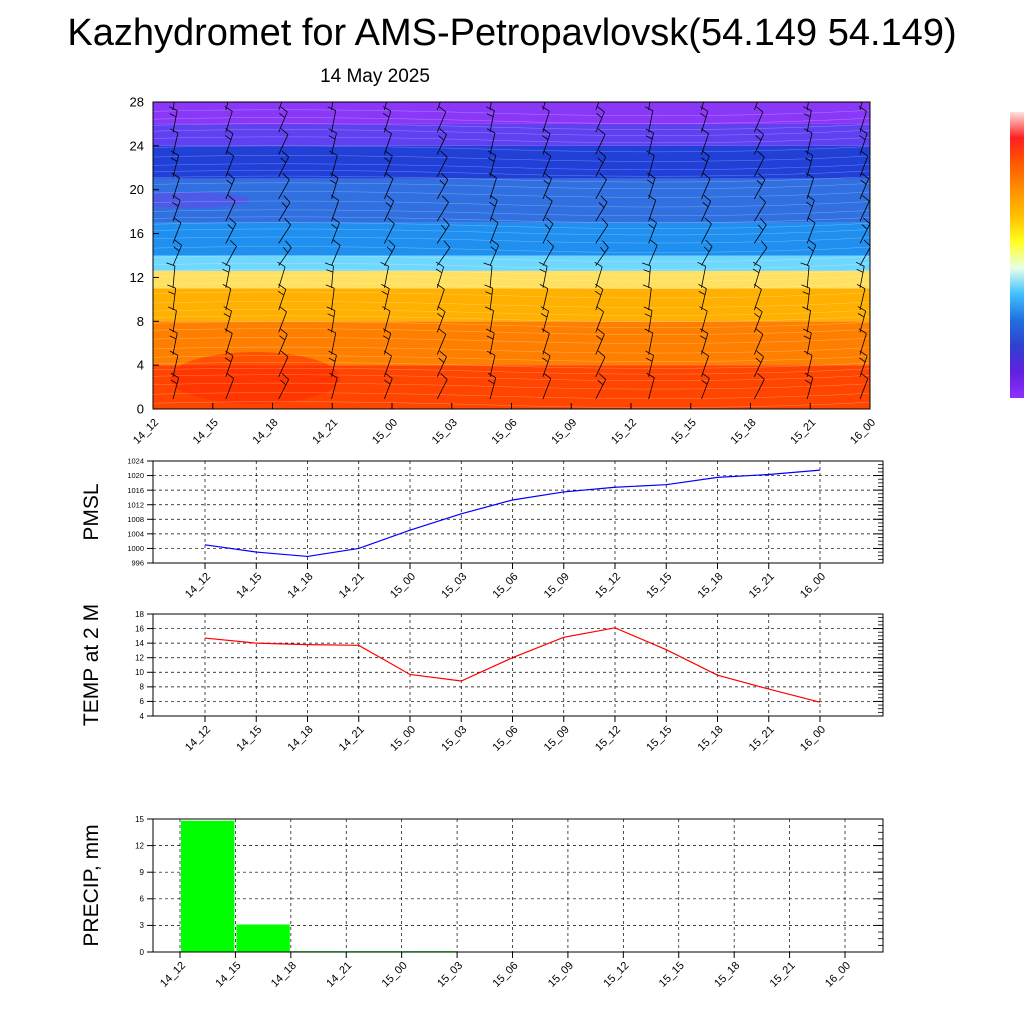  I want to click on heatmap-x-tick-label: 14_21, so click(325, 432).